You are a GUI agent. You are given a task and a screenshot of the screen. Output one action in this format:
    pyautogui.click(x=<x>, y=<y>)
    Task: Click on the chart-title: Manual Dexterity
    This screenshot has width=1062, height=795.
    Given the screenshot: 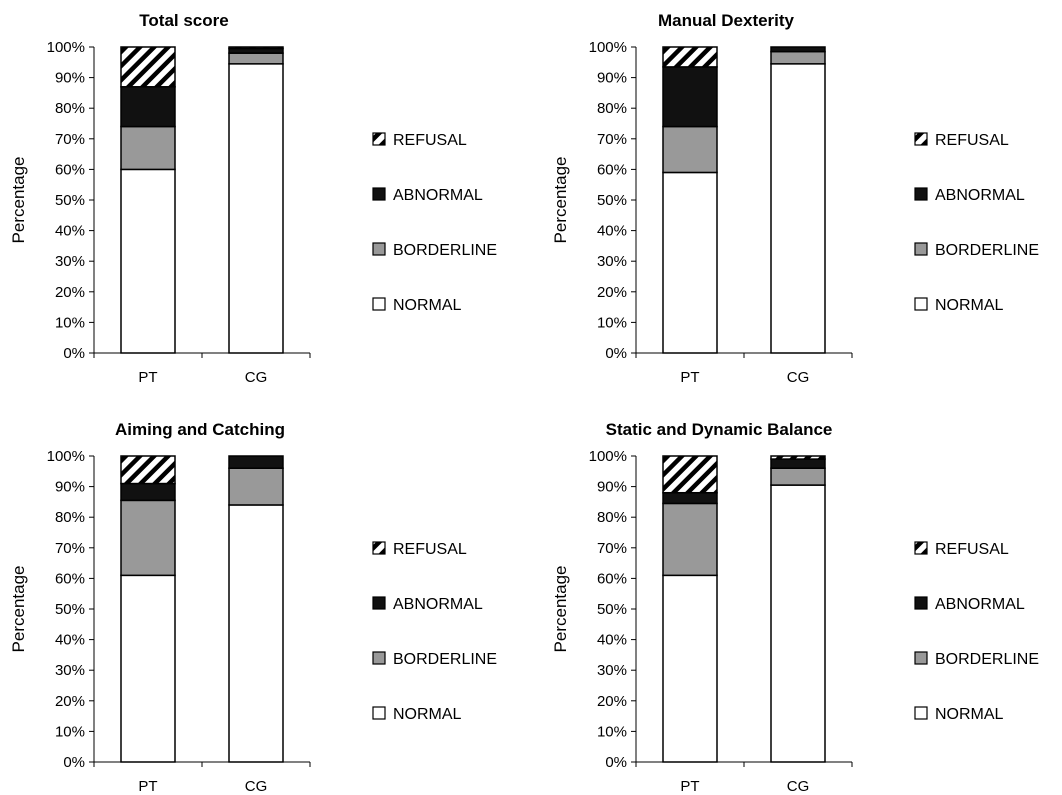 What is the action you would take?
    pyautogui.click(x=726, y=20)
    